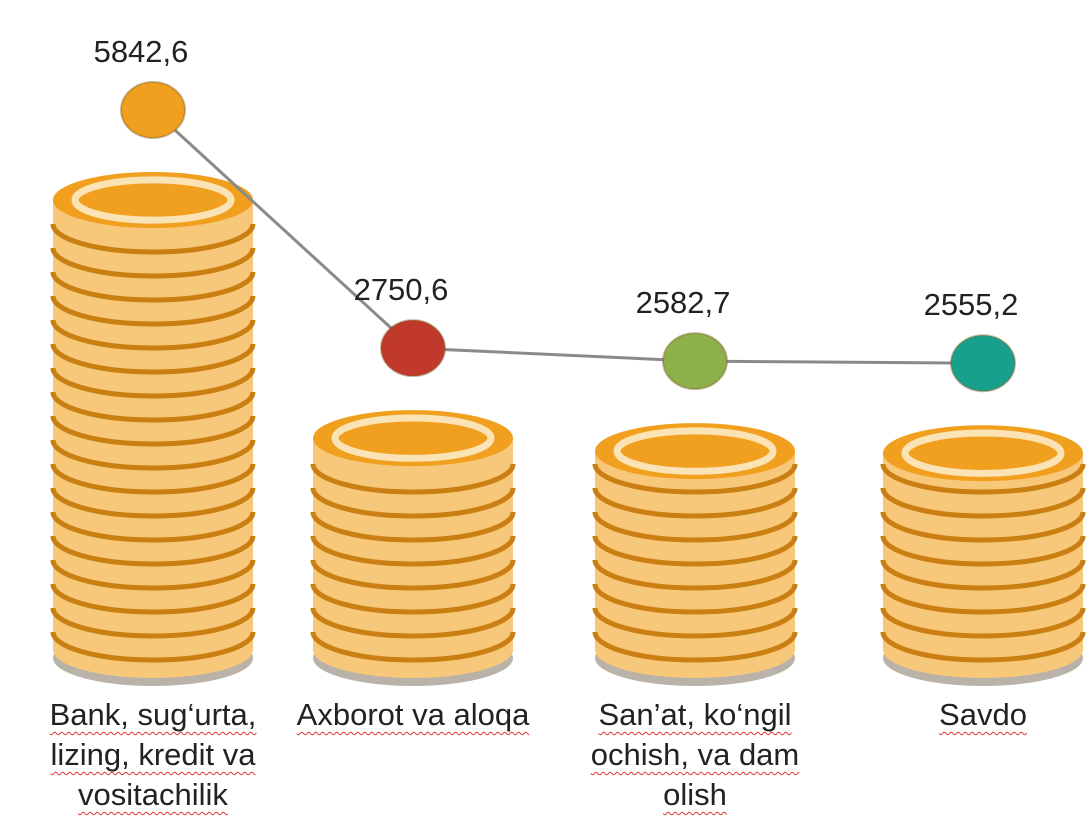  Describe the element at coordinates (141, 51) in the screenshot. I see `value-label: 5842,6` at that location.